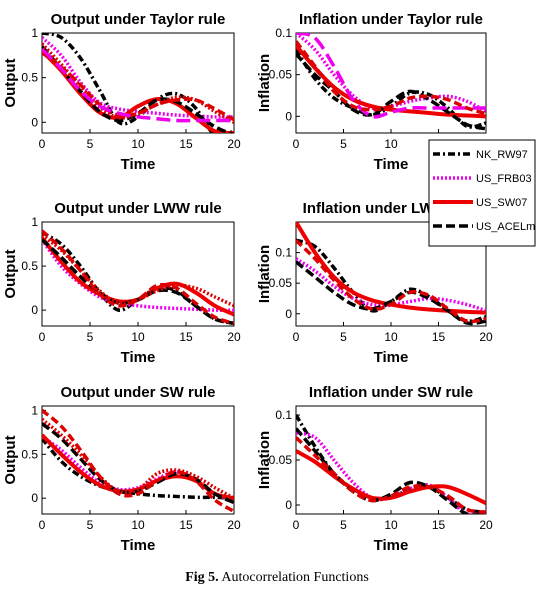  Describe the element at coordinates (391, 392) in the screenshot. I see `panel-title: Inflation under SW rule` at that location.